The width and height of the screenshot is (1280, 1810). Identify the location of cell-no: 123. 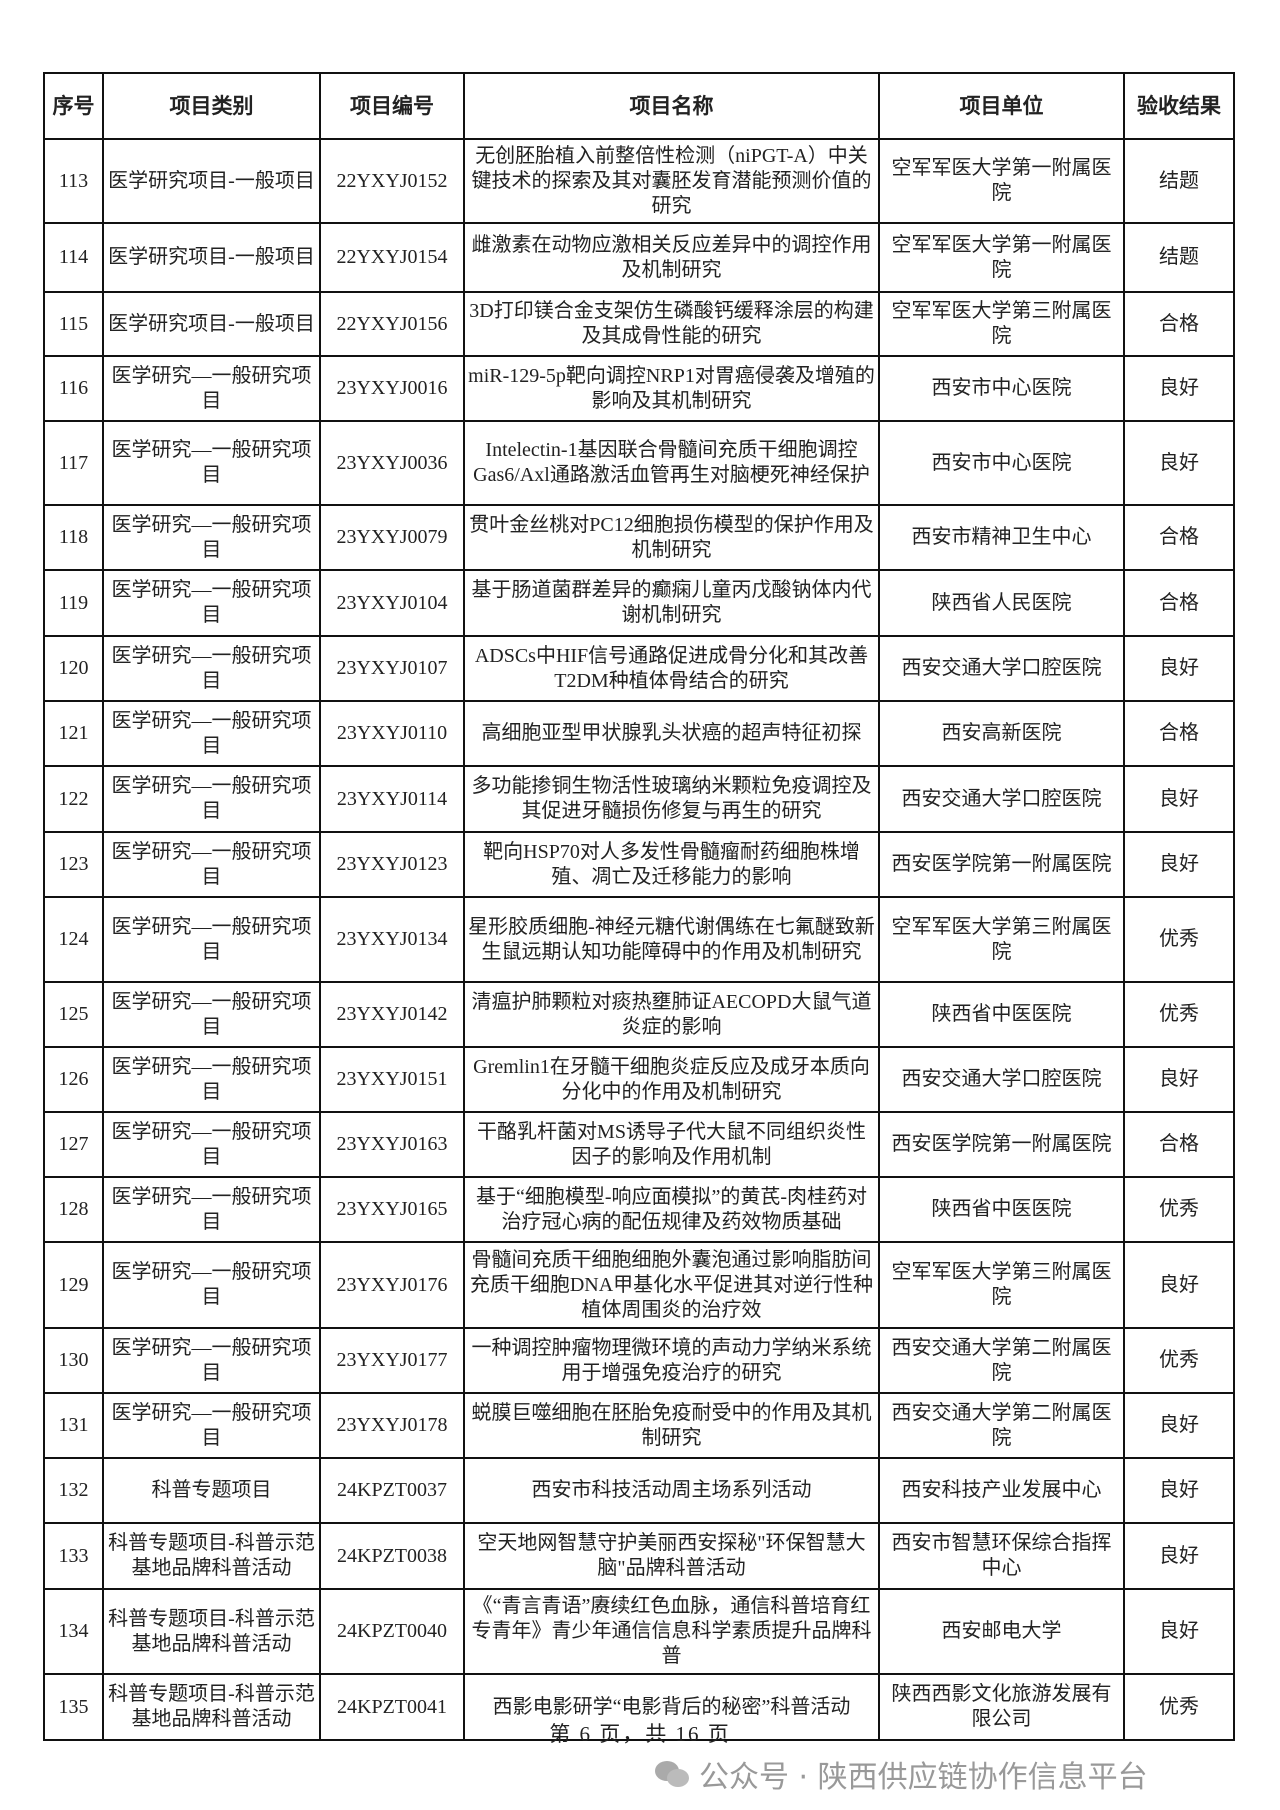
(73, 864).